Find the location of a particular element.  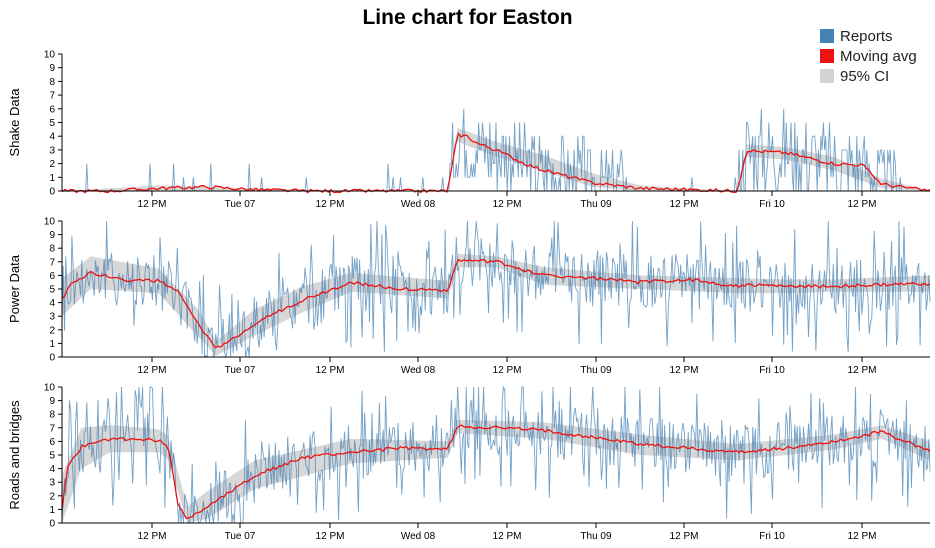

legend-label-reports: Reports is located at coordinates (866, 36).